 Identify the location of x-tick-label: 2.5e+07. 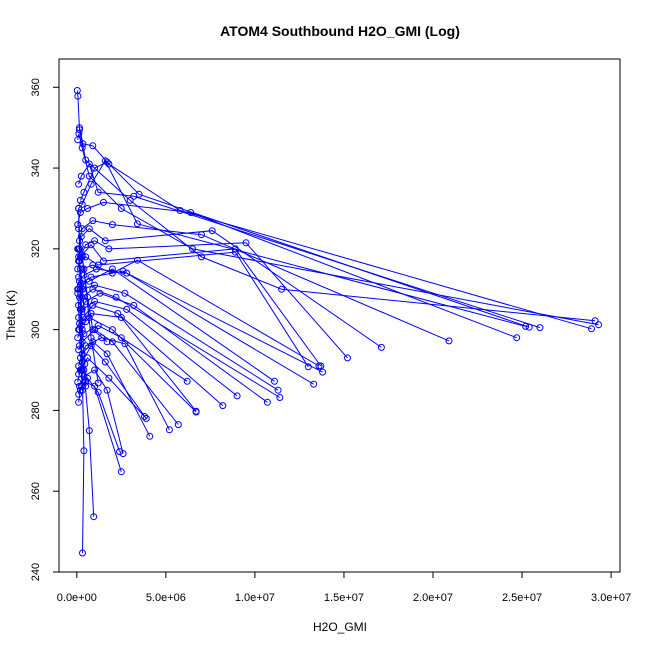
(522, 598).